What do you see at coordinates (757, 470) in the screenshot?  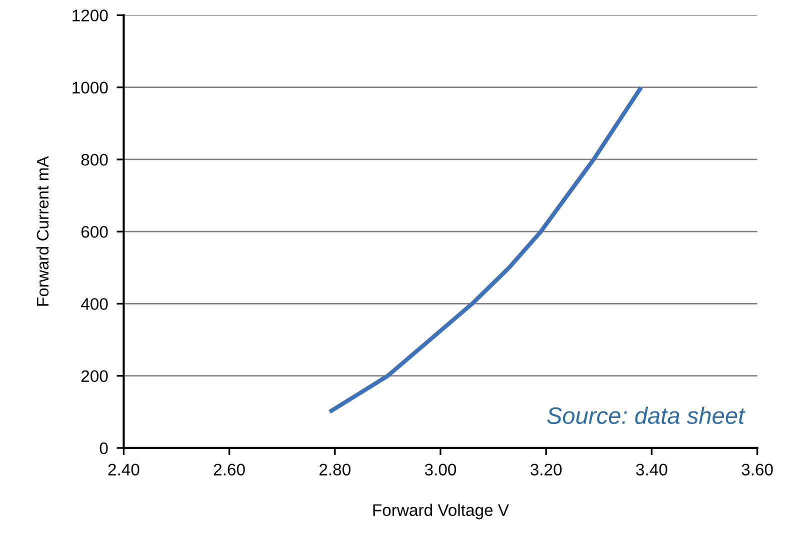 I see `x-tick-label: 3.60` at bounding box center [757, 470].